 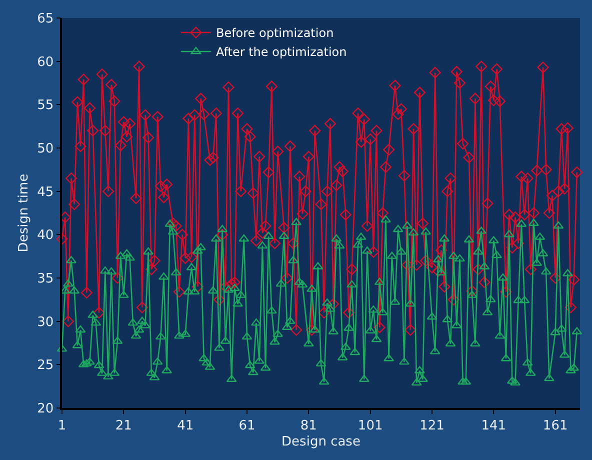 What do you see at coordinates (45, 409) in the screenshot?
I see `y-tick-label: 20` at bounding box center [45, 409].